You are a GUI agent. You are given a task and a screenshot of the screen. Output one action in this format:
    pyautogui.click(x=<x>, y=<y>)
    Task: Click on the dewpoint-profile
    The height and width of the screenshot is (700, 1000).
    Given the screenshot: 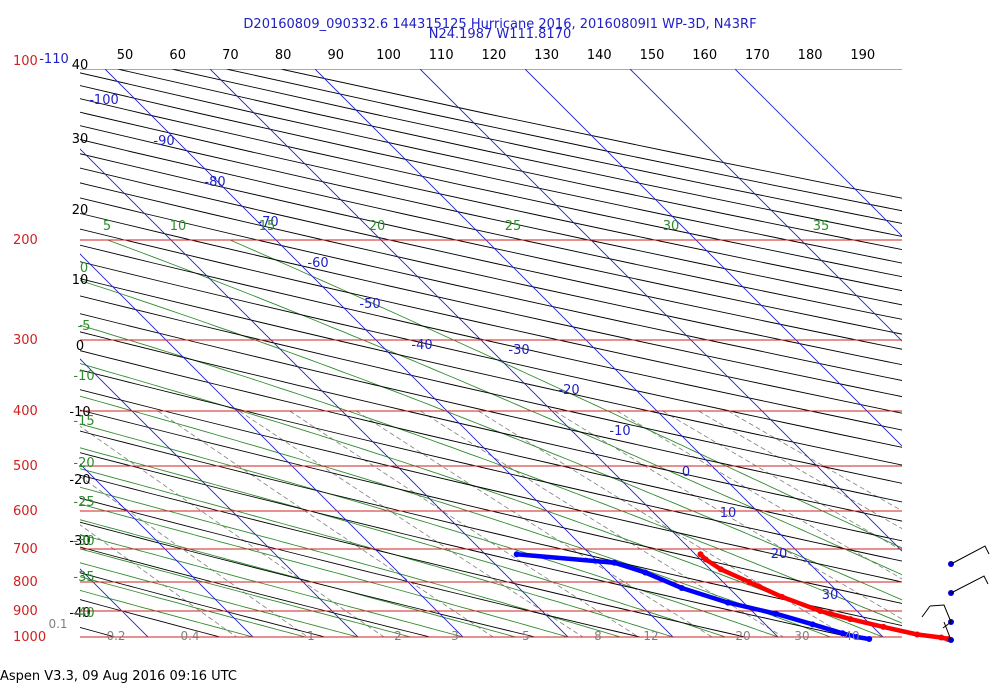 What is the action you would take?
    pyautogui.click(x=693, y=596)
    